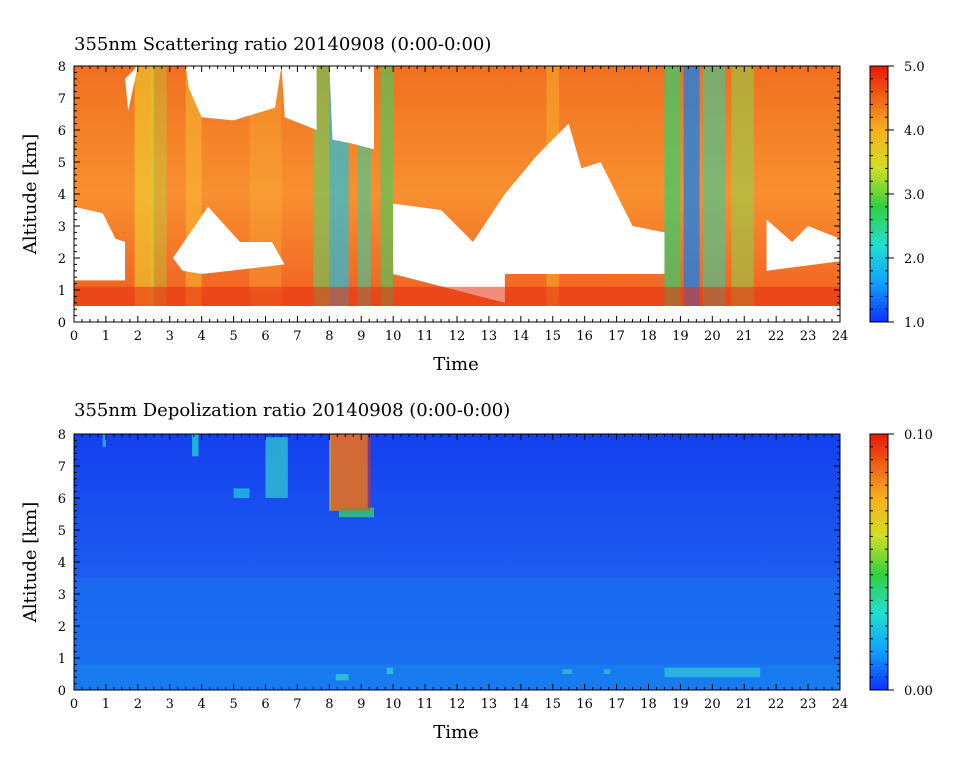  I want to click on high-depolarization-cloud, so click(350, 472).